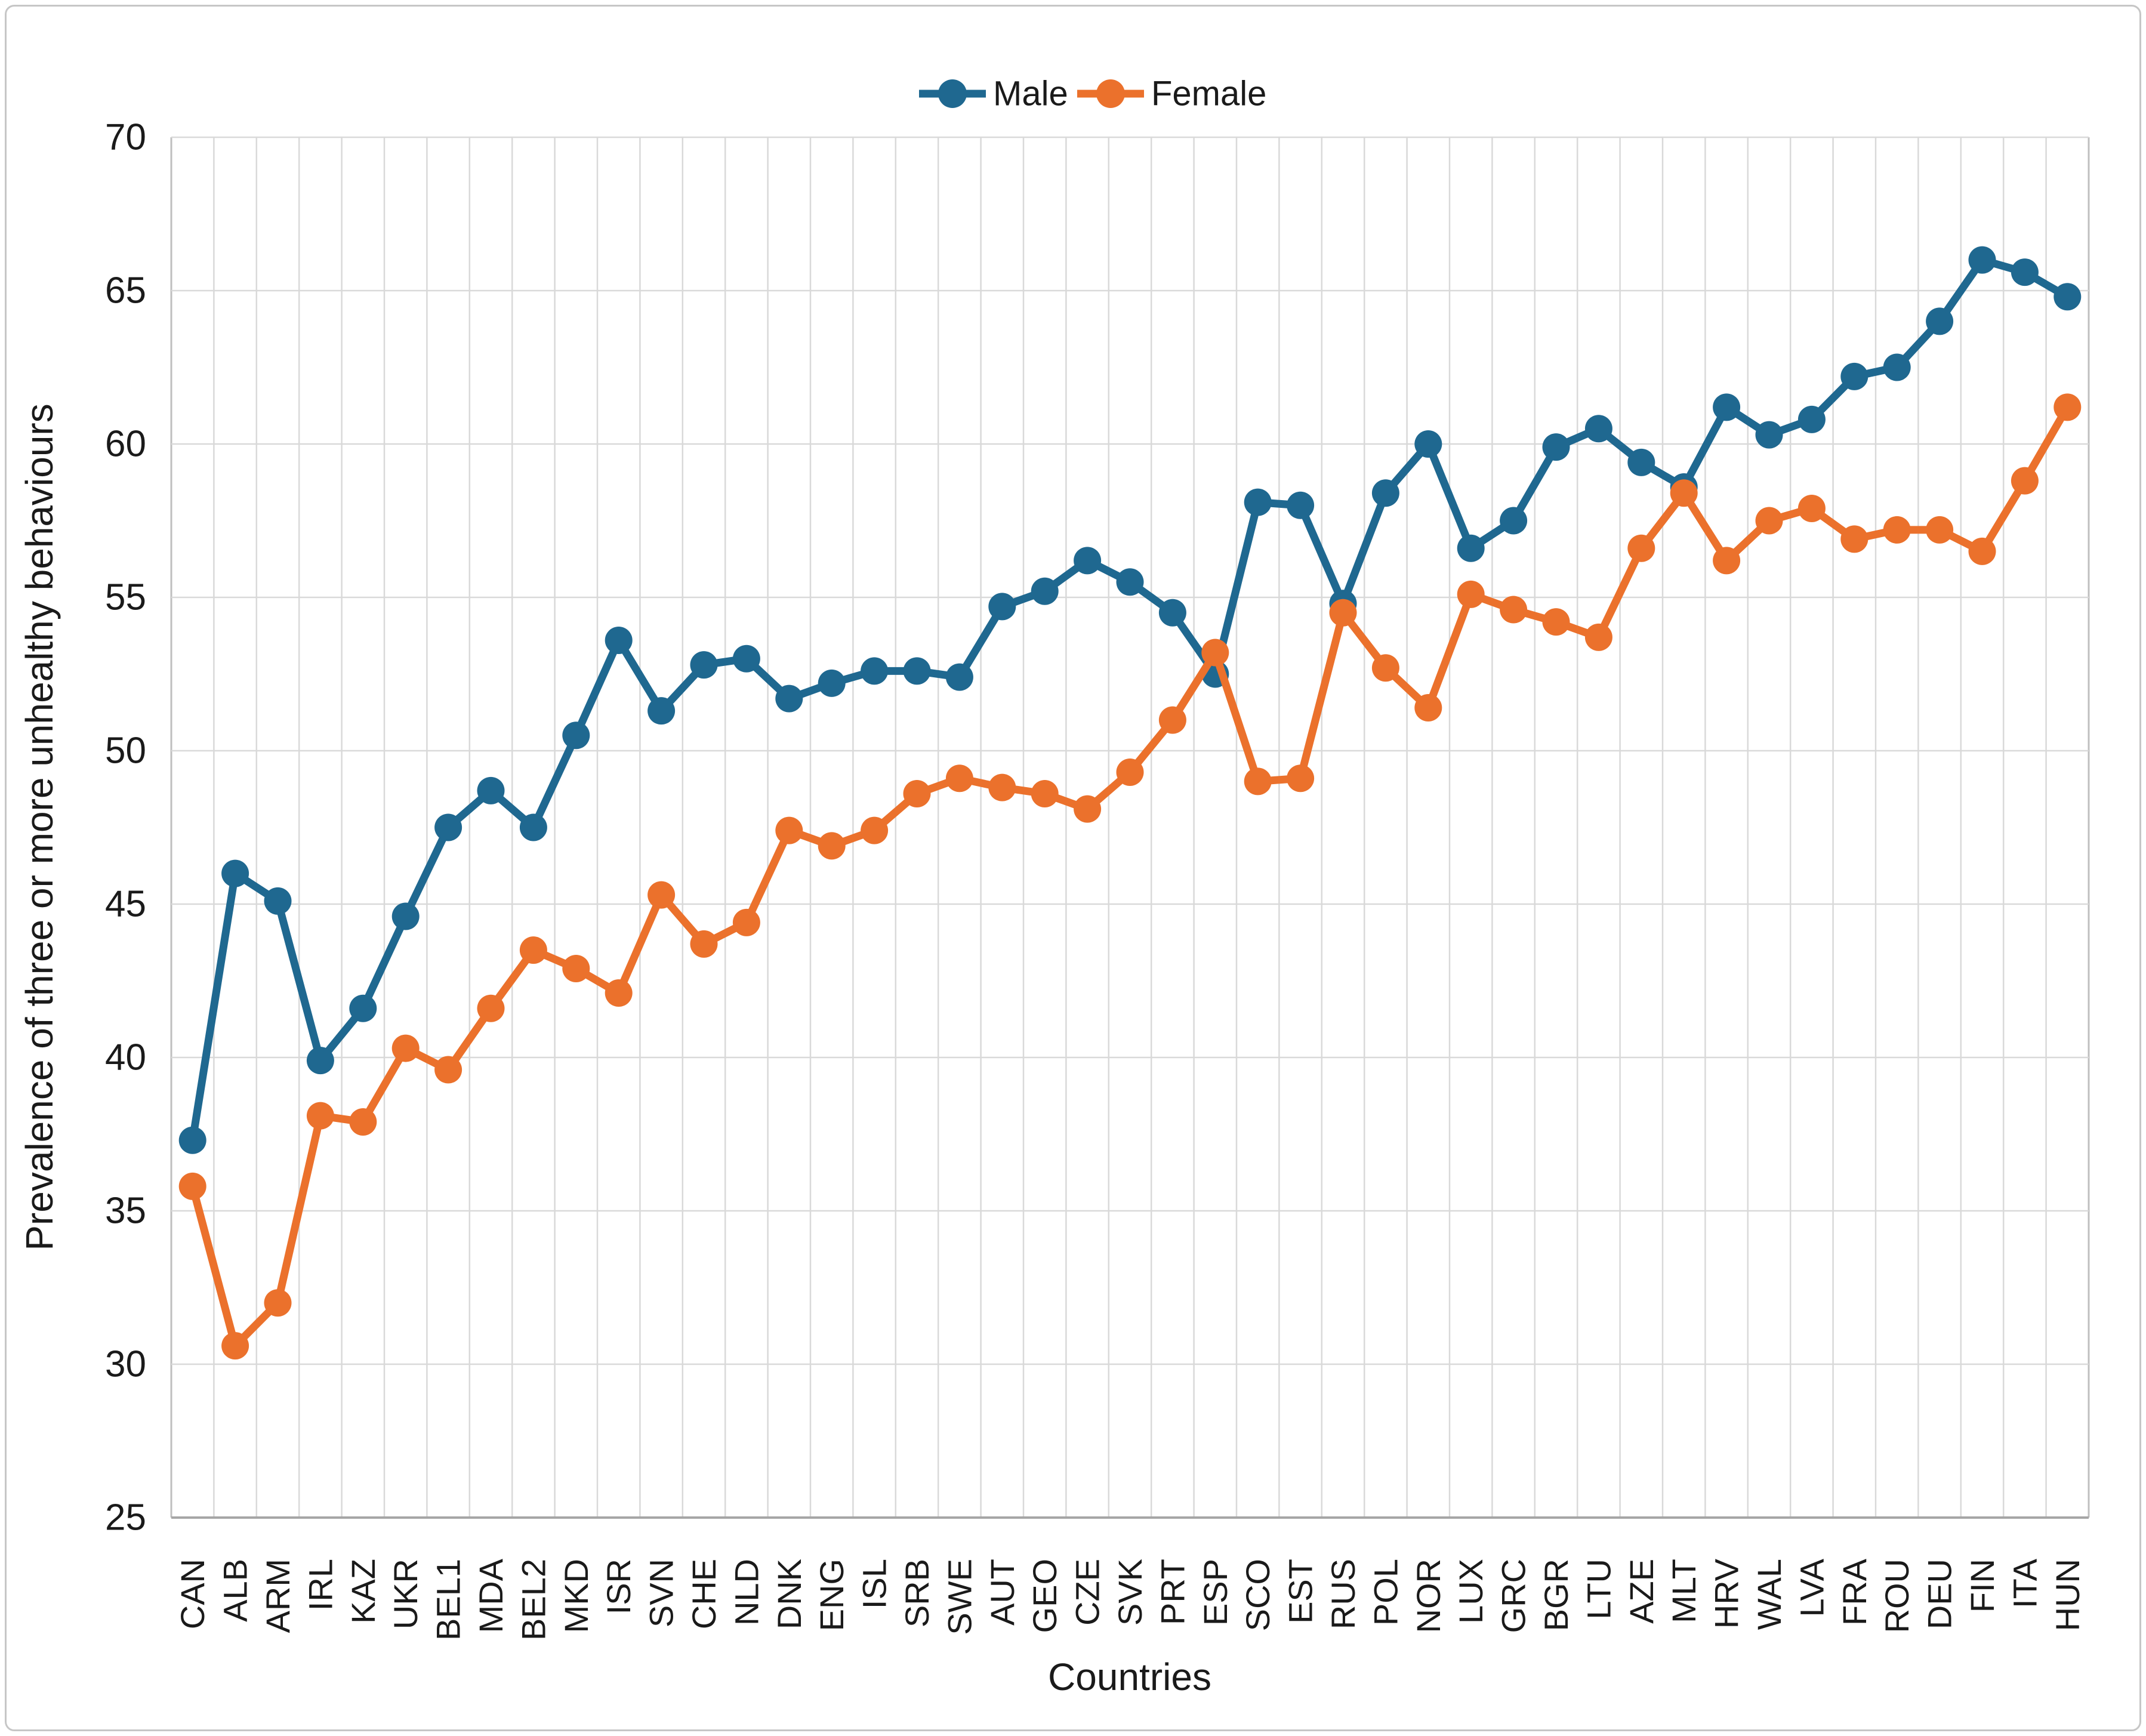 The height and width of the screenshot is (1736, 2146). What do you see at coordinates (363, 1591) in the screenshot?
I see `x-category-label: KAZ` at bounding box center [363, 1591].